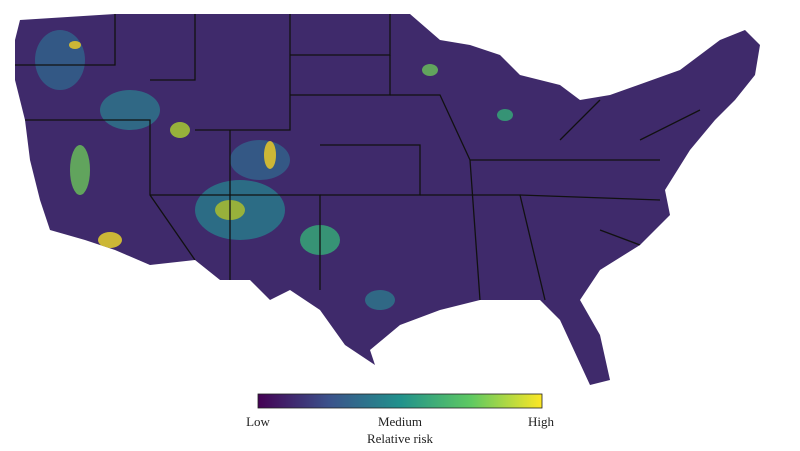 This screenshot has height=451, width=800. Describe the element at coordinates (400, 401) in the screenshot. I see `colorbar` at that location.